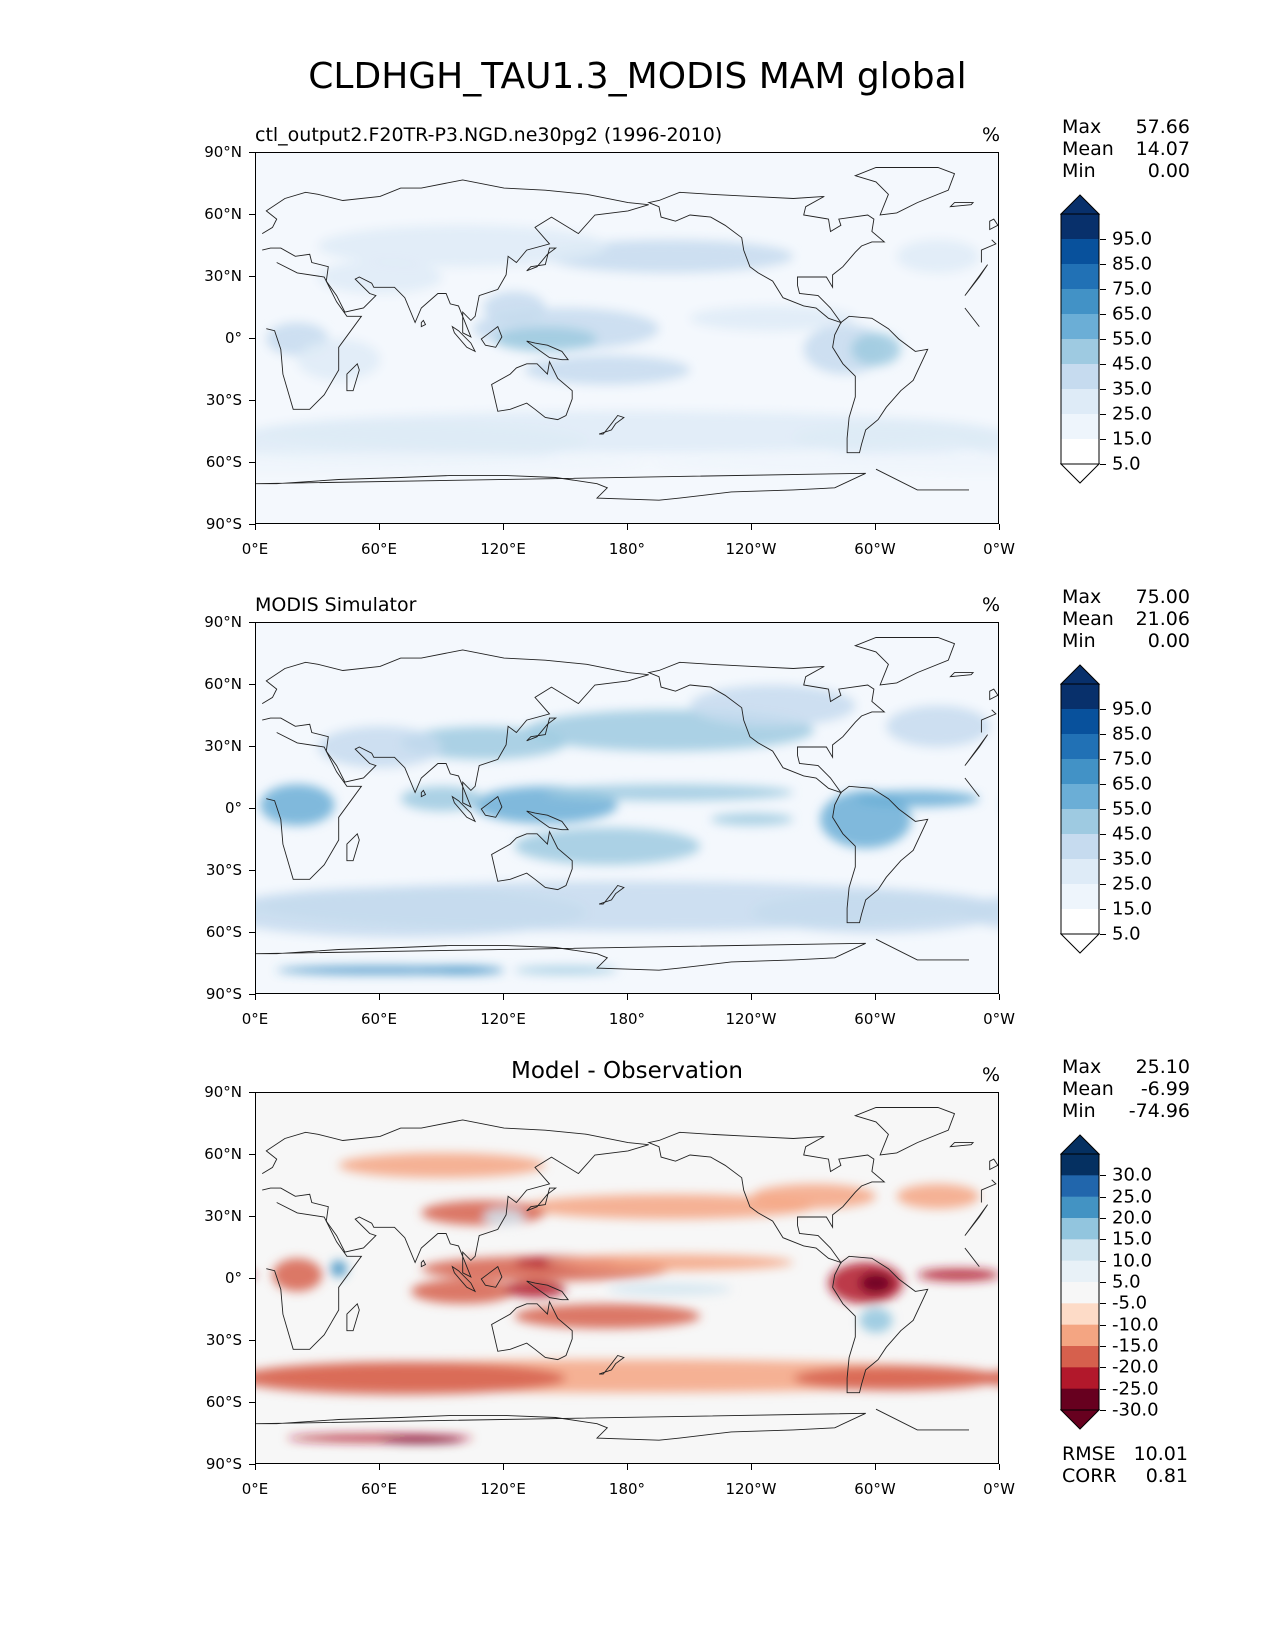 The height and width of the screenshot is (1650, 1275). I want to click on stat-row-mean: Mean -6.99, so click(1126, 1089).